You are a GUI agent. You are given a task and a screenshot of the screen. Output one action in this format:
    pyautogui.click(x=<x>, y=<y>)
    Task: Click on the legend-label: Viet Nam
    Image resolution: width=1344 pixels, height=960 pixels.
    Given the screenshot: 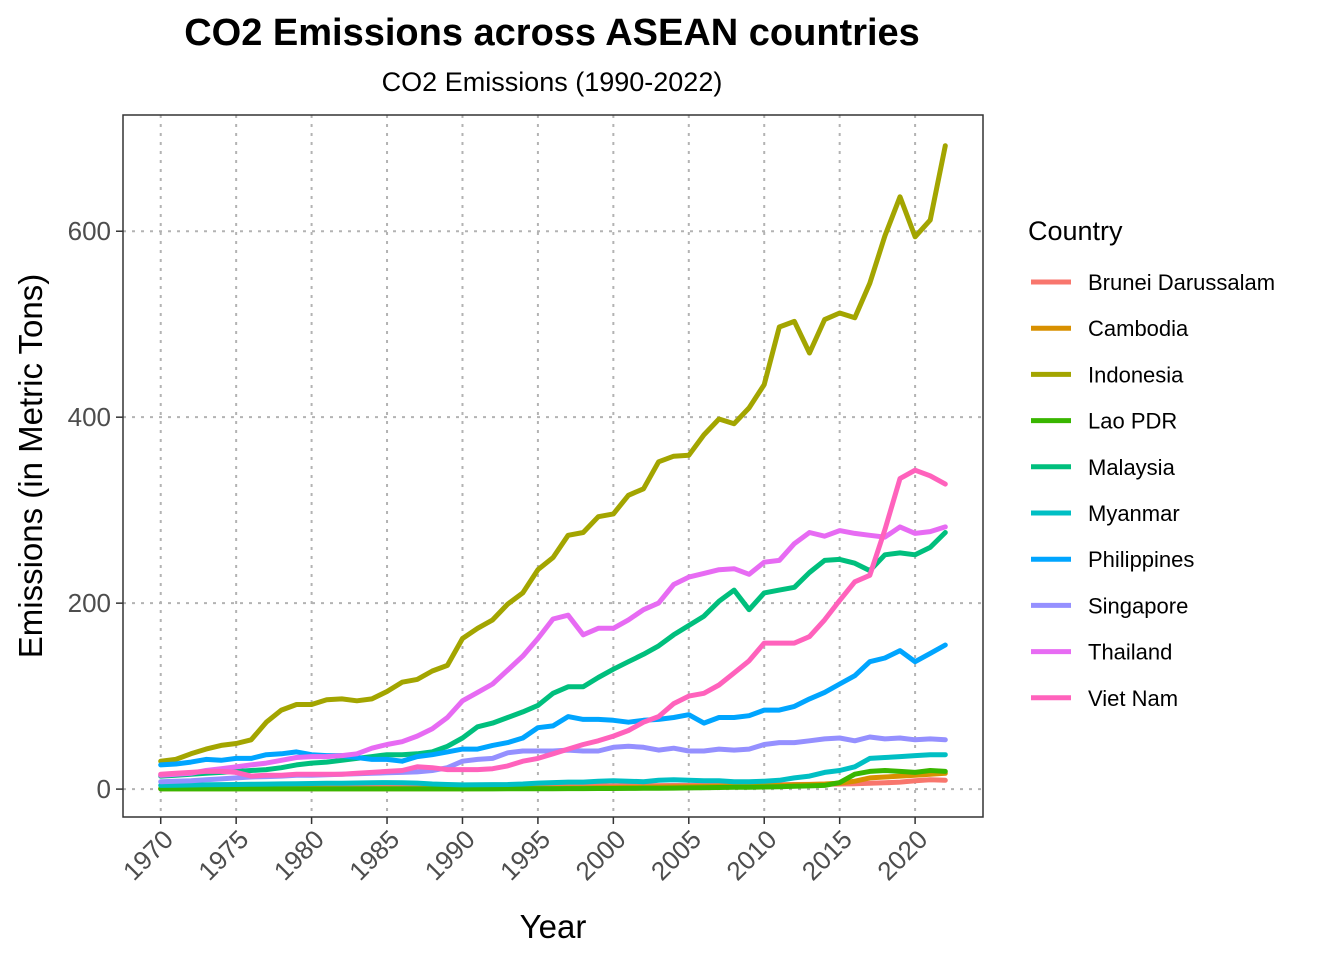 What is the action you would take?
    pyautogui.click(x=1133, y=698)
    